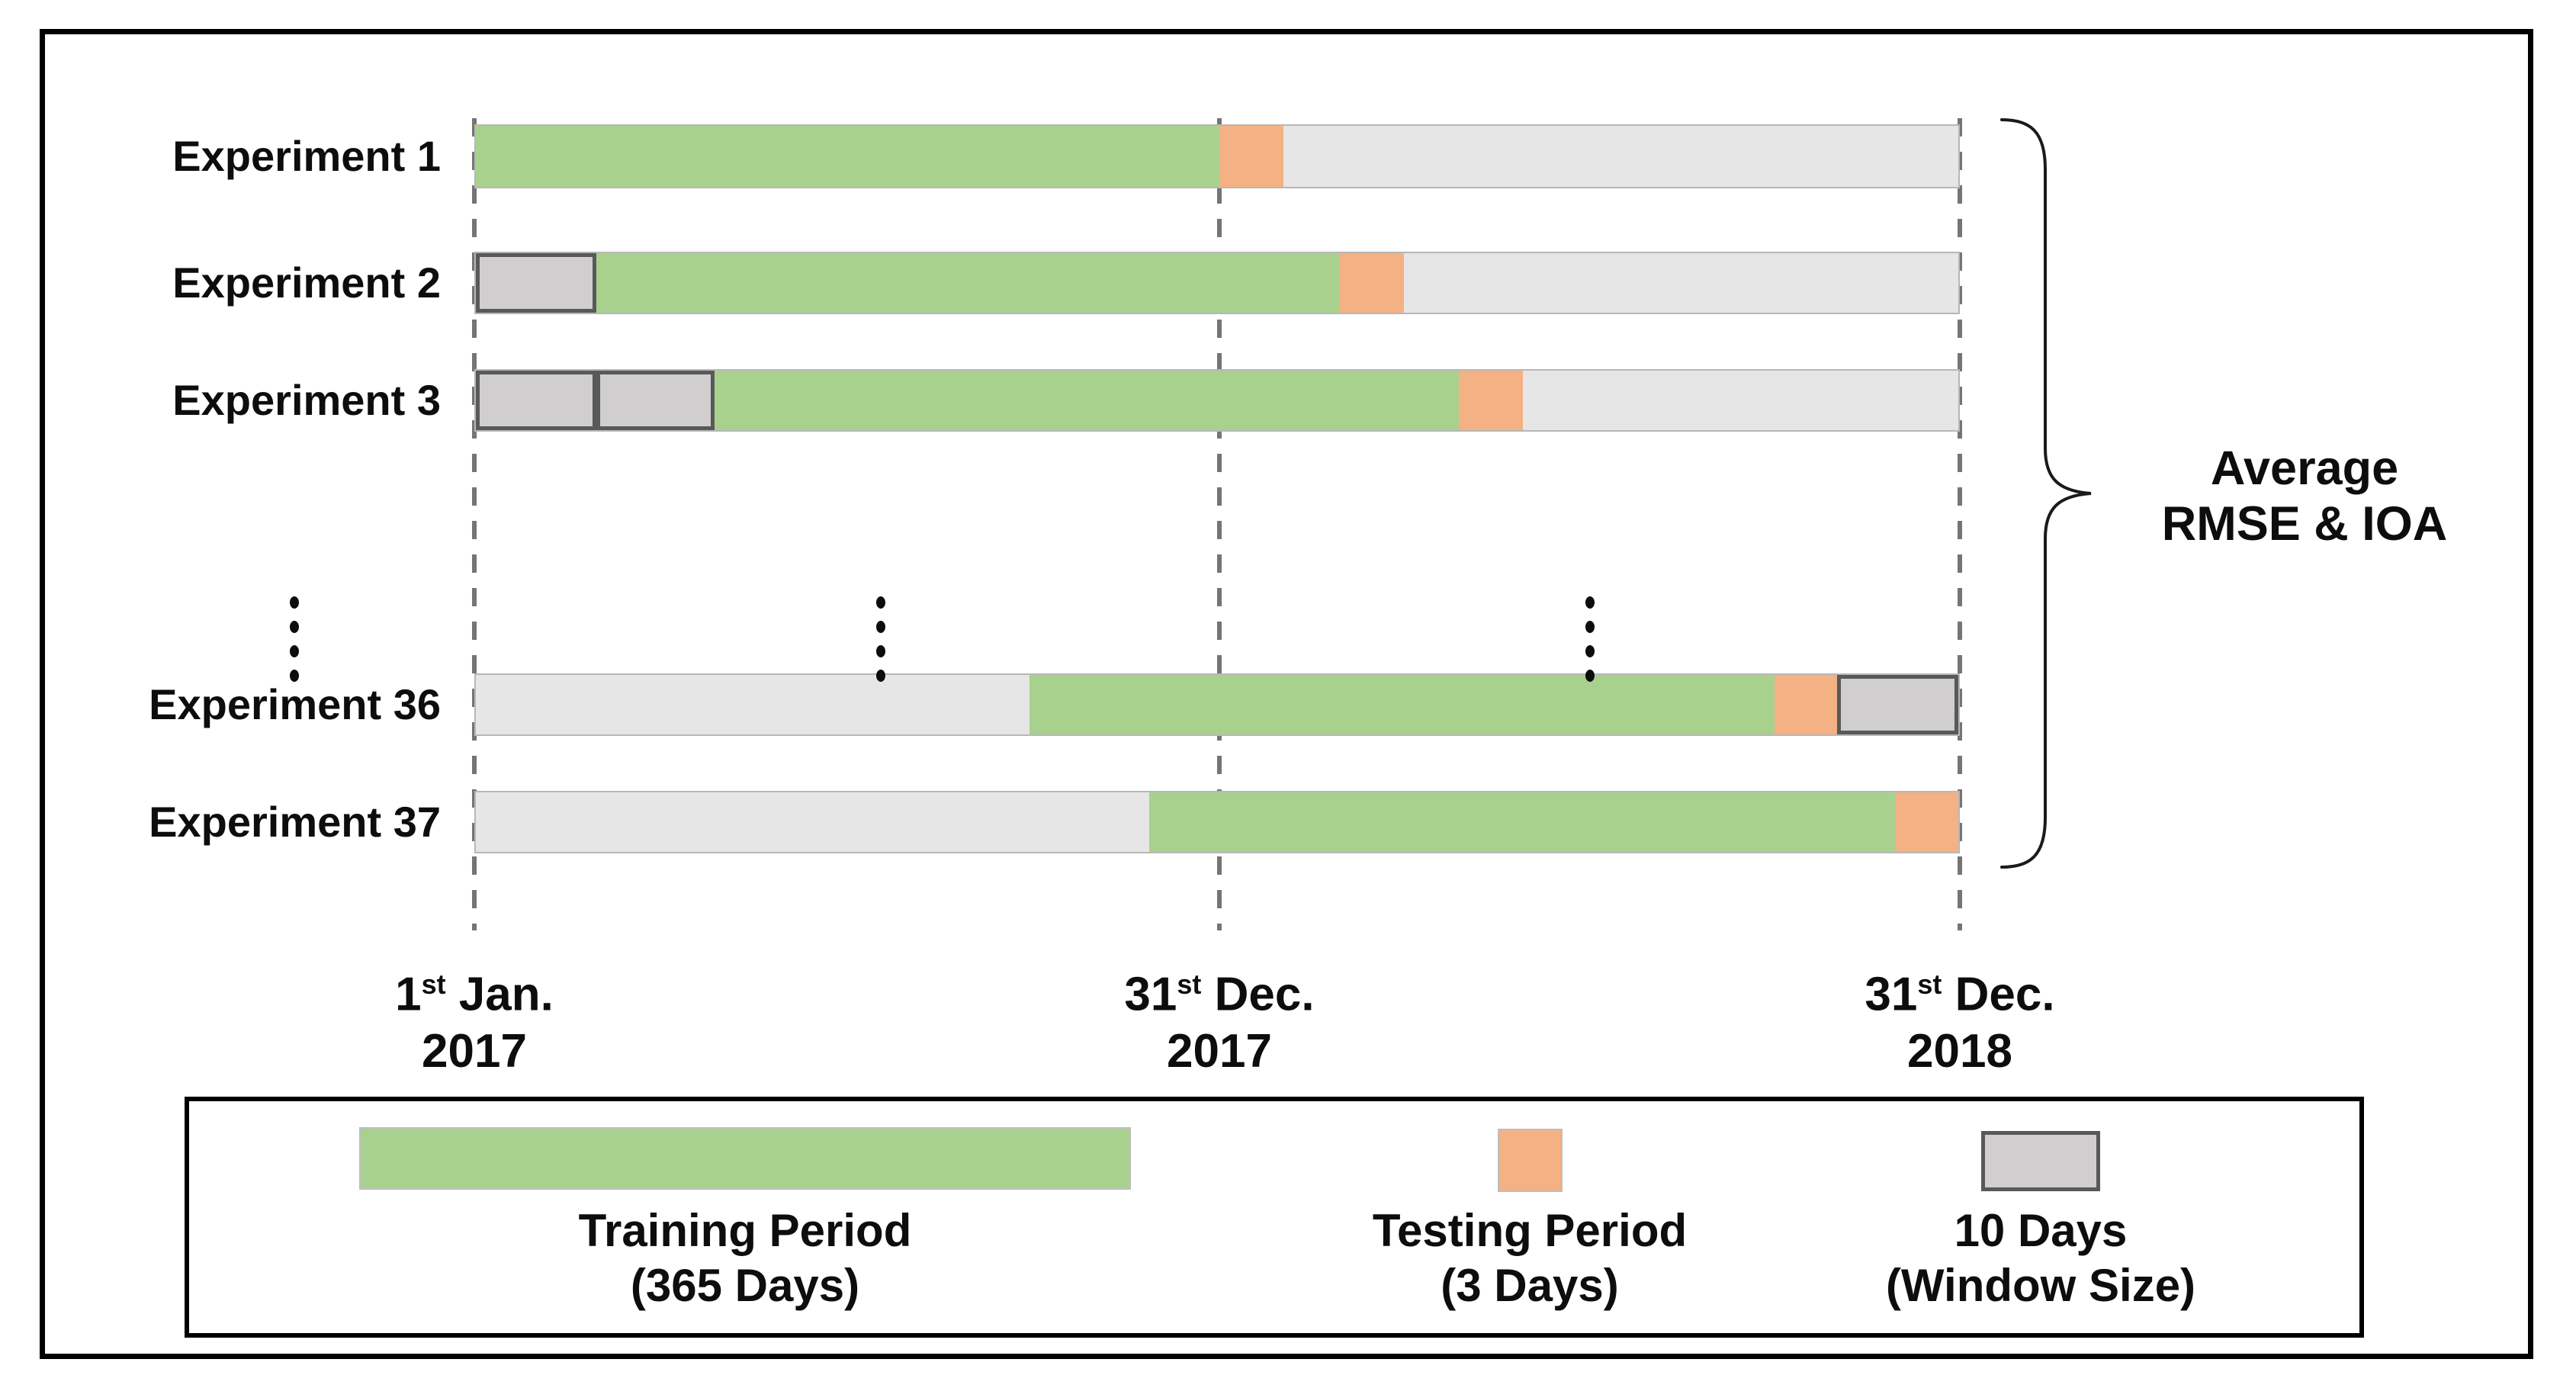  Describe the element at coordinates (745, 1158) in the screenshot. I see `legend-training-swatch` at that location.